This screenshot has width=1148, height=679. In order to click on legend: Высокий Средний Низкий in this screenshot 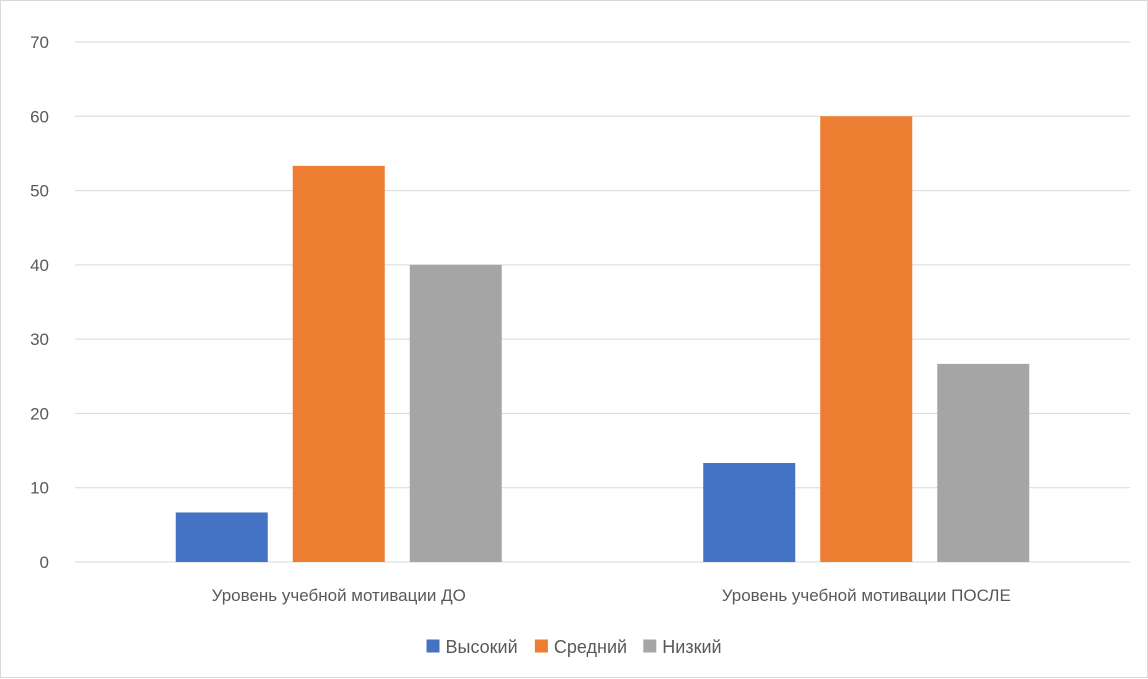, I will do `click(574, 647)`.